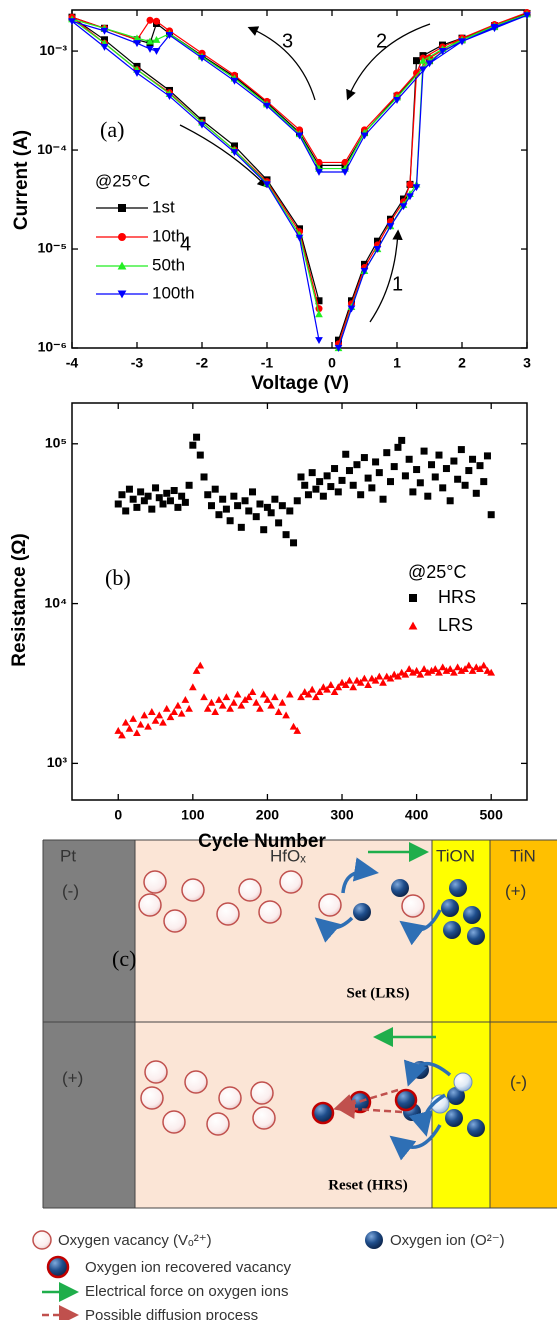  What do you see at coordinates (397, 284) in the screenshot?
I see `annotation: 1` at bounding box center [397, 284].